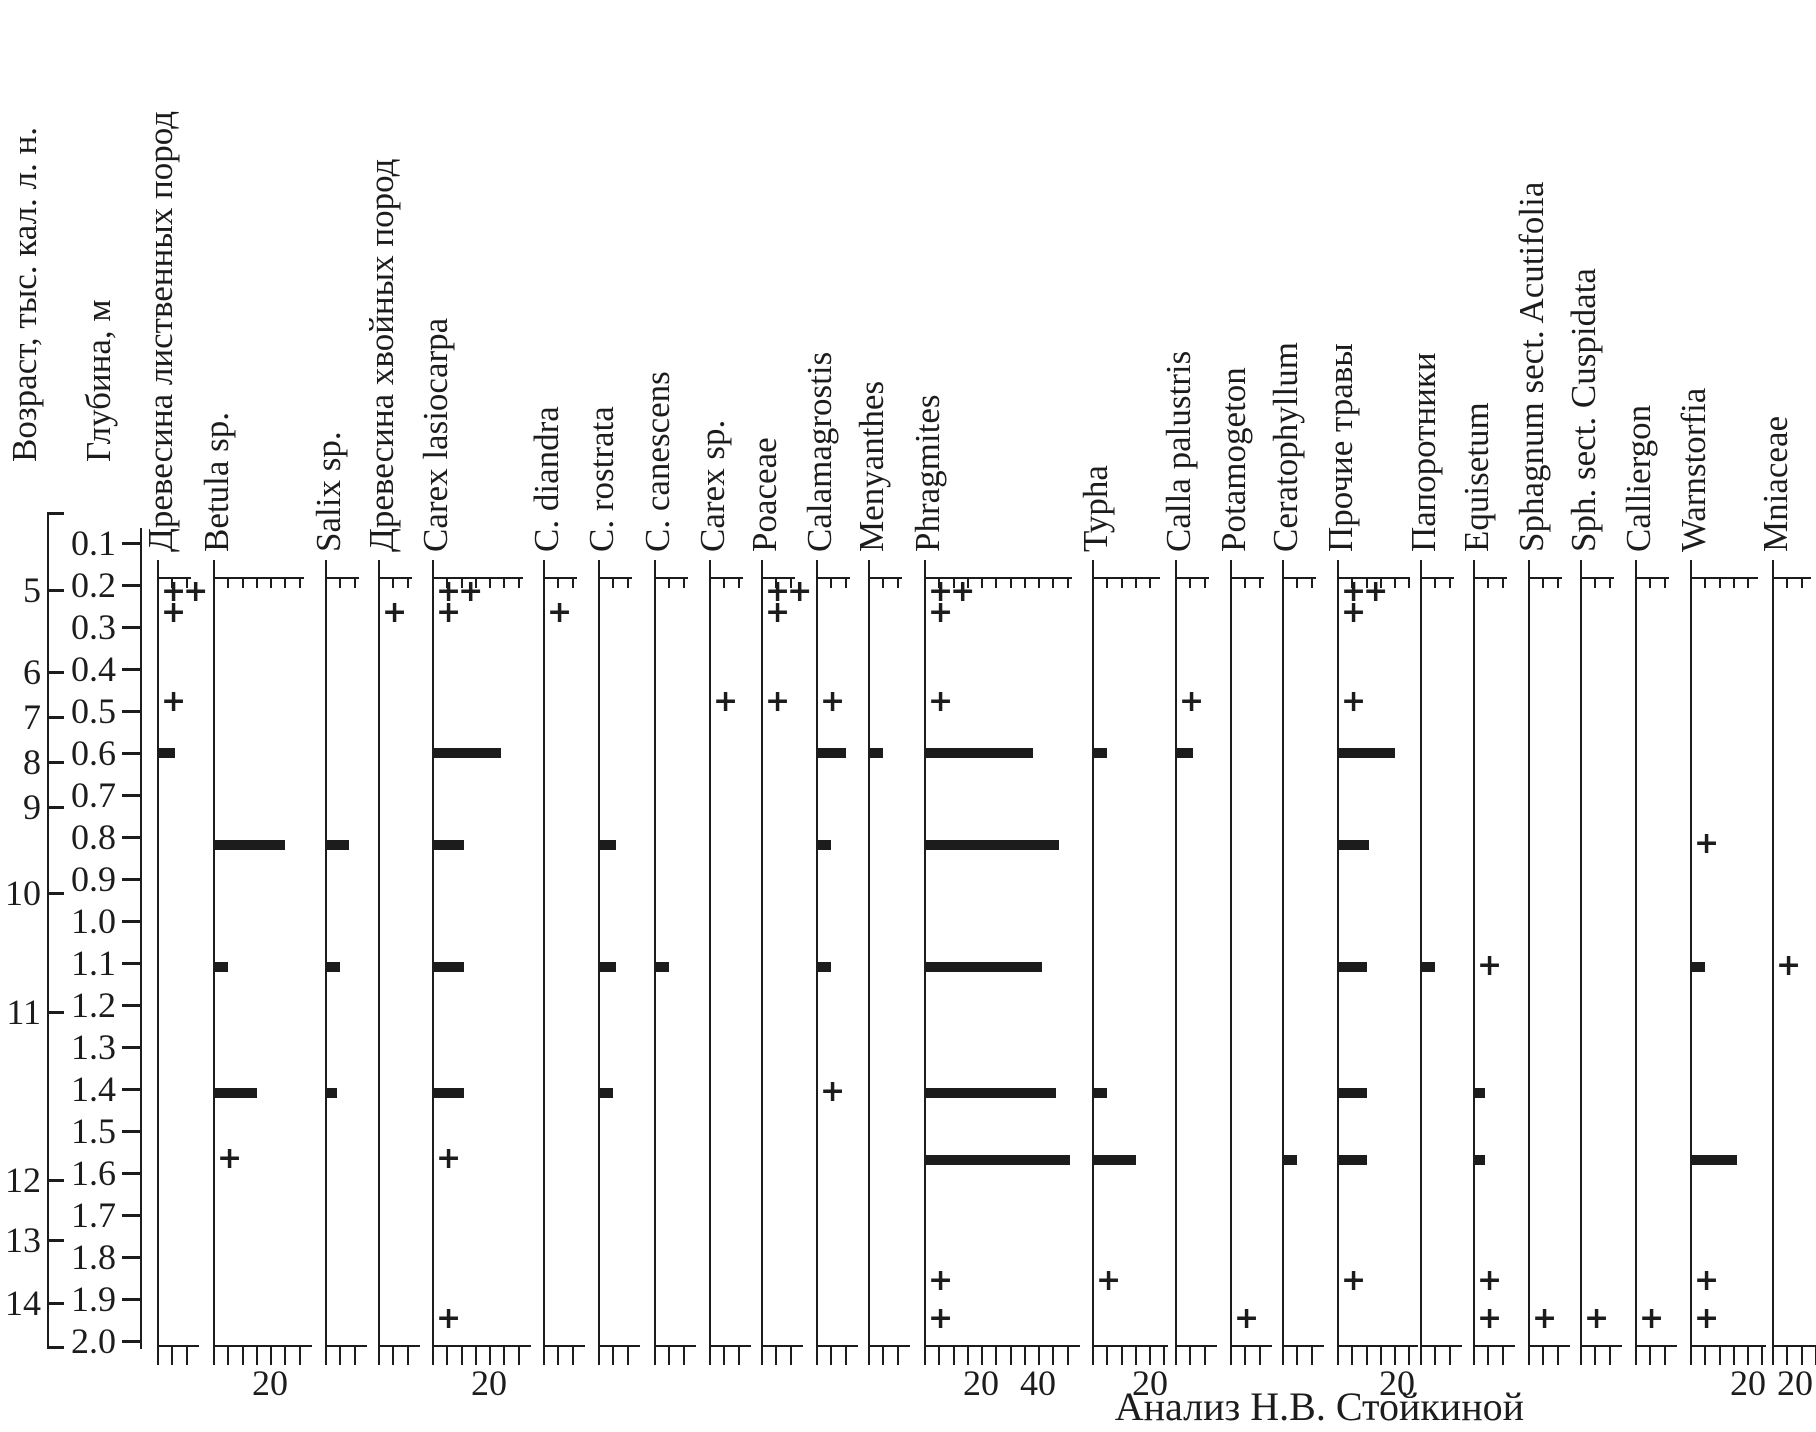  What do you see at coordinates (819, 451) in the screenshot?
I see `taxon-label: Calamagrostis` at bounding box center [819, 451].